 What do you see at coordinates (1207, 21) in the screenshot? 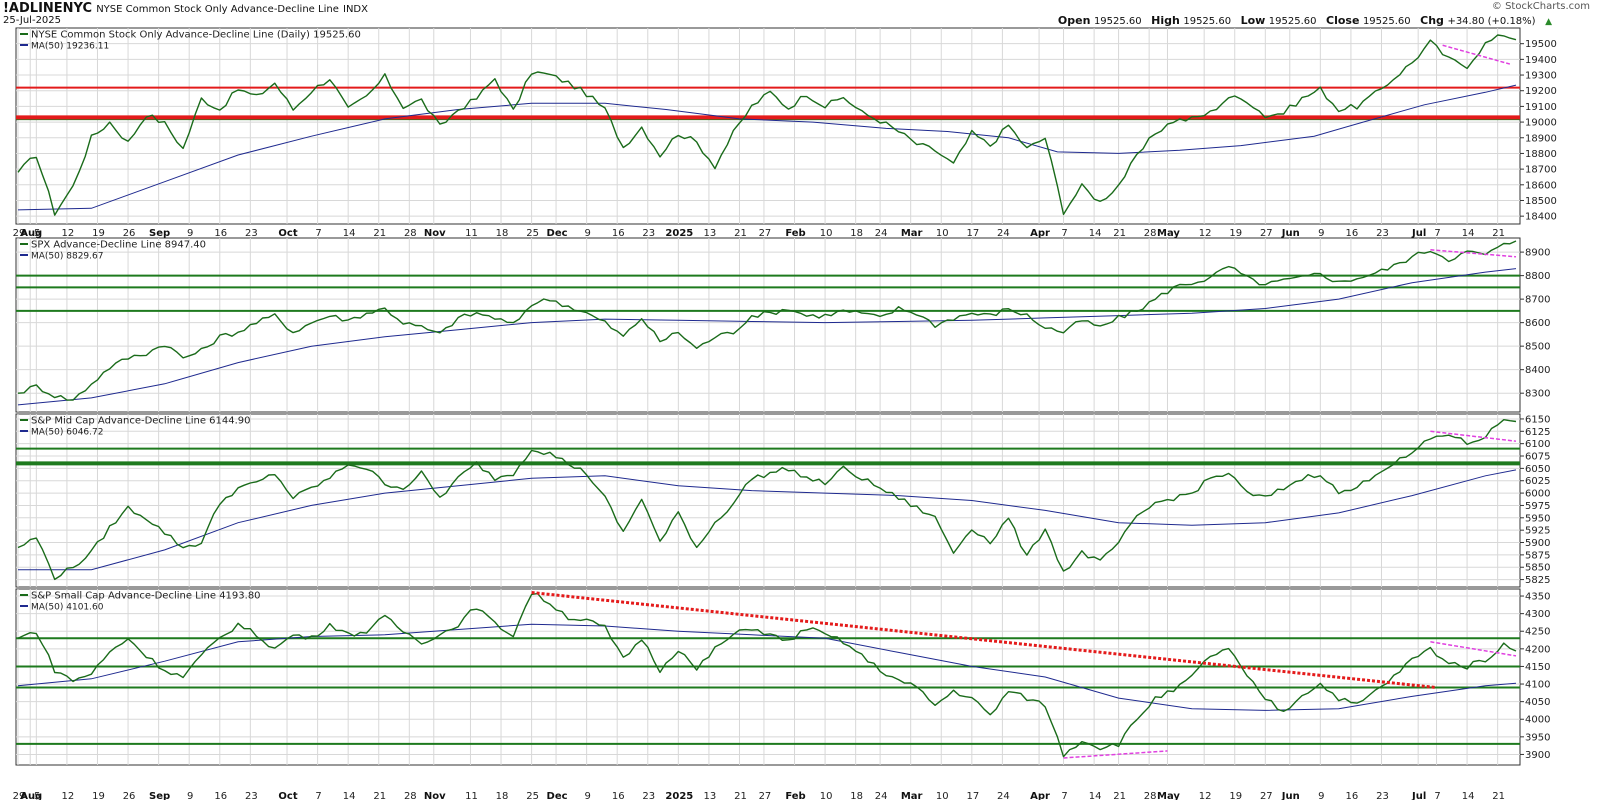
I see `high-value: 19525.60` at bounding box center [1207, 21].